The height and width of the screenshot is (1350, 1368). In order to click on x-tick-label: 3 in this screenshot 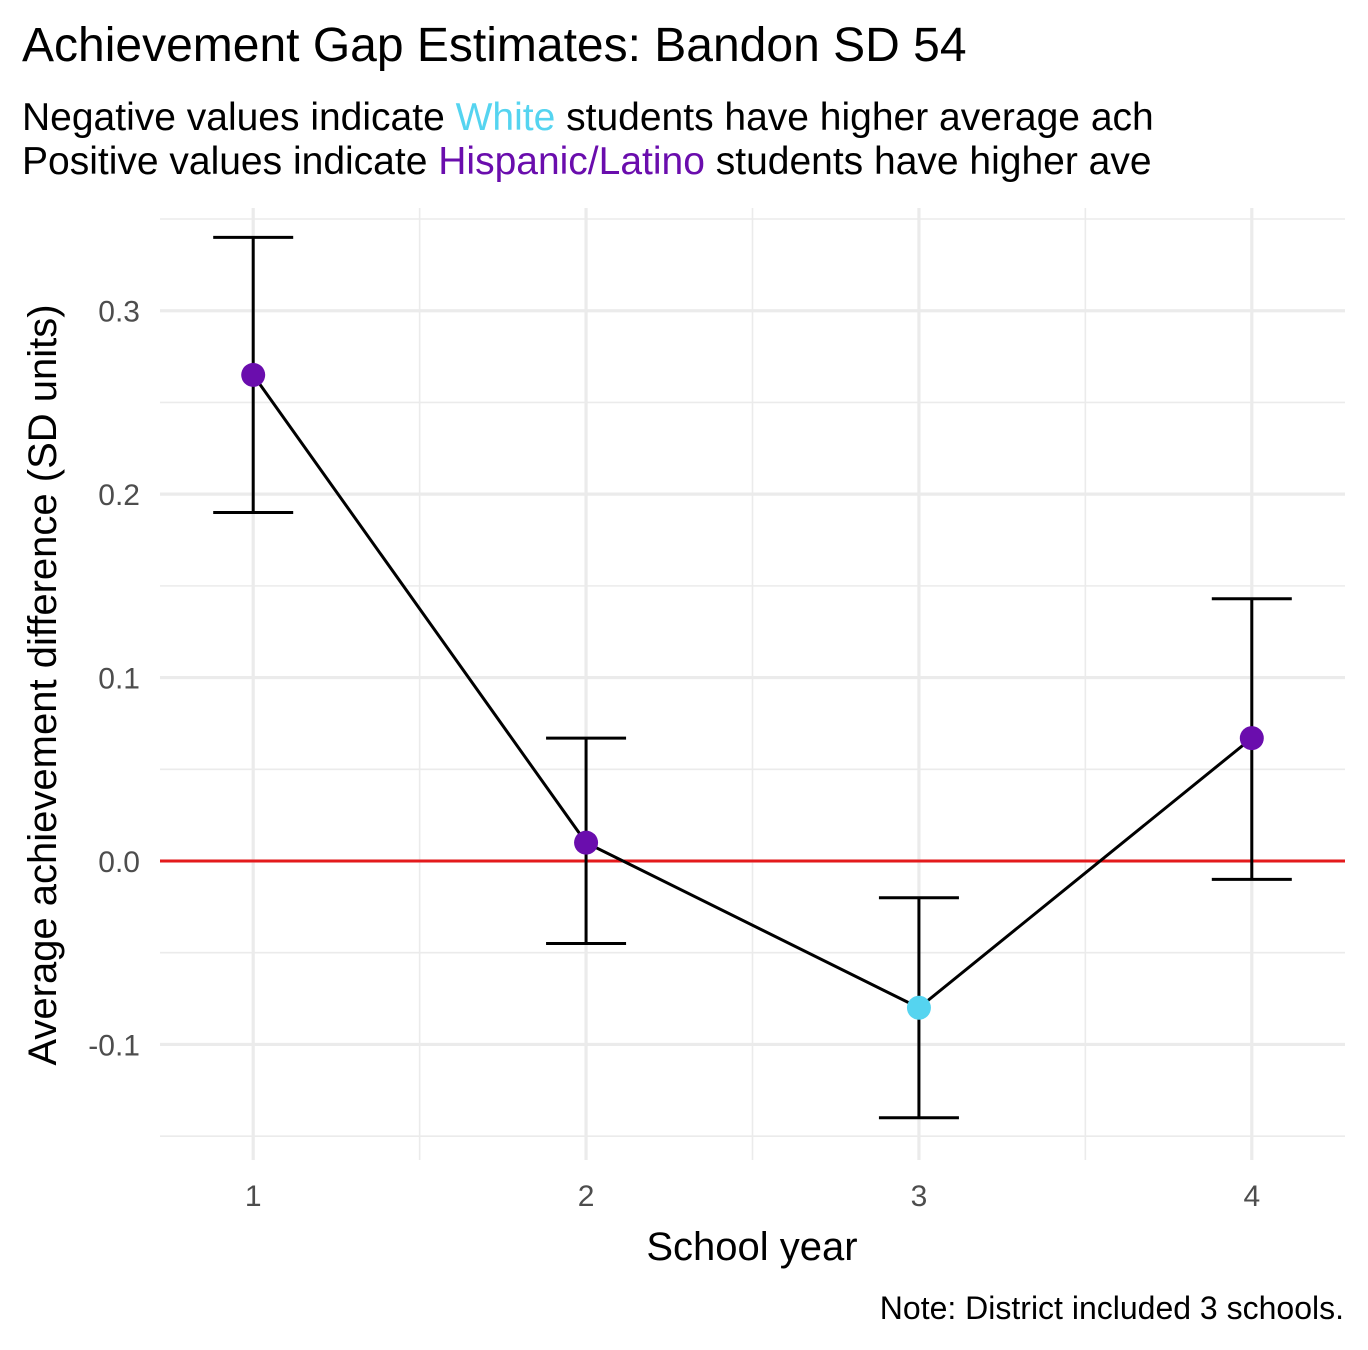, I will do `click(919, 1196)`.